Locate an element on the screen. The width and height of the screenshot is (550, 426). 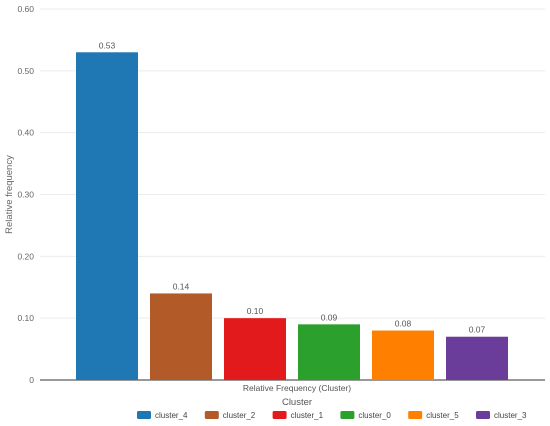
y-tick-labels: 0 0.10 0.20 0.30 0.40 0.50 0.60 is located at coordinates (25, 194).